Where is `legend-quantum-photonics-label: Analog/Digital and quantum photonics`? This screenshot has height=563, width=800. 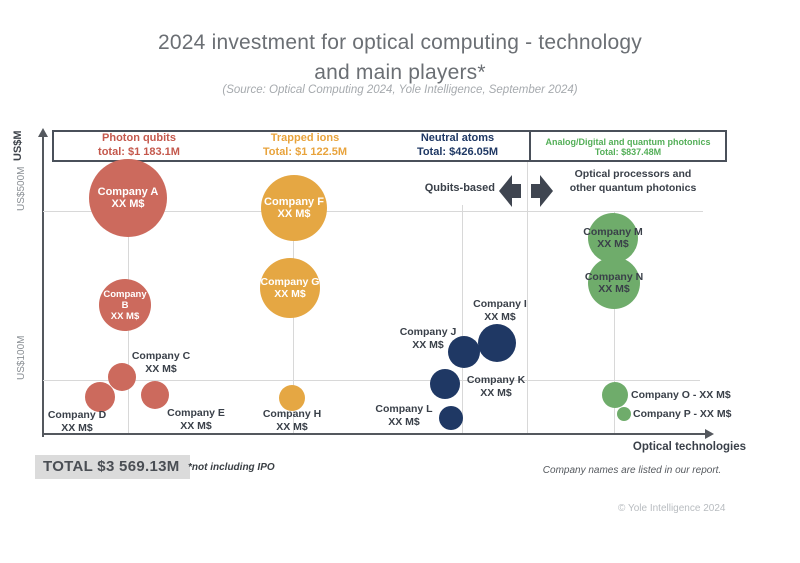 legend-quantum-photonics-label: Analog/Digital and quantum photonics is located at coordinates (628, 141).